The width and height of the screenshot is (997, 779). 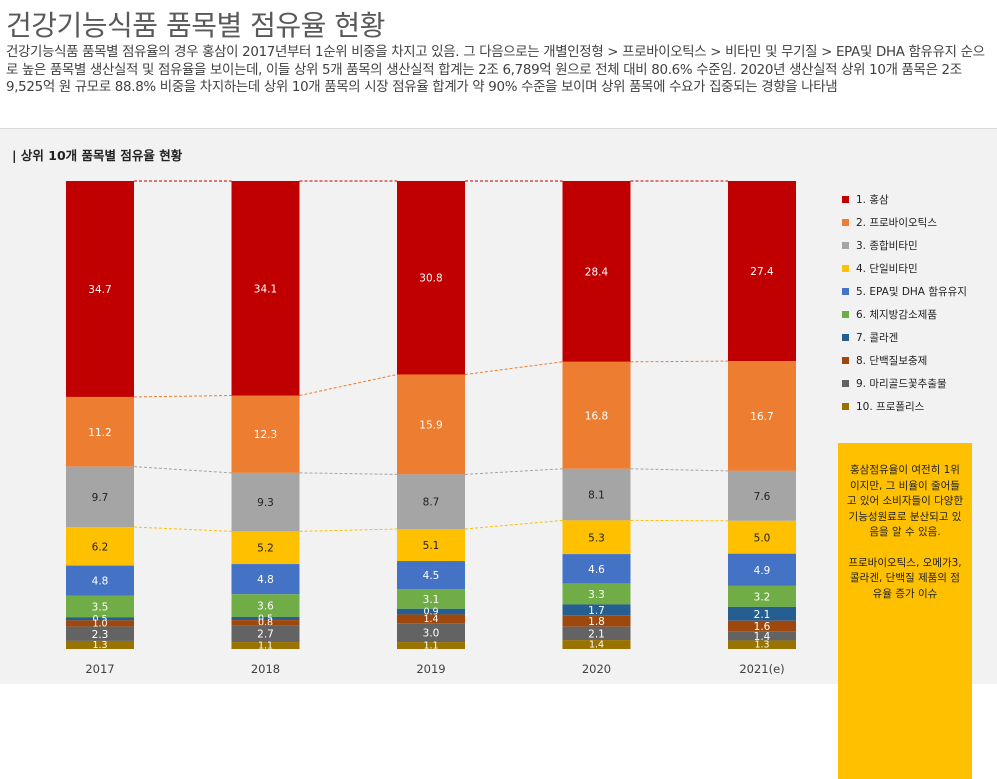 I want to click on data-label-4-2017: 6.2, so click(x=100, y=547).